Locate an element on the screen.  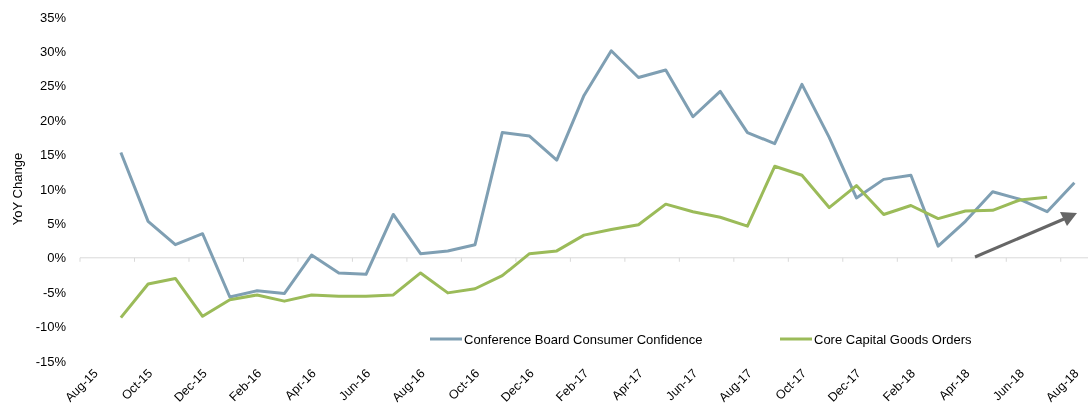
y-tick-label: -15% is located at coordinates (51, 361).